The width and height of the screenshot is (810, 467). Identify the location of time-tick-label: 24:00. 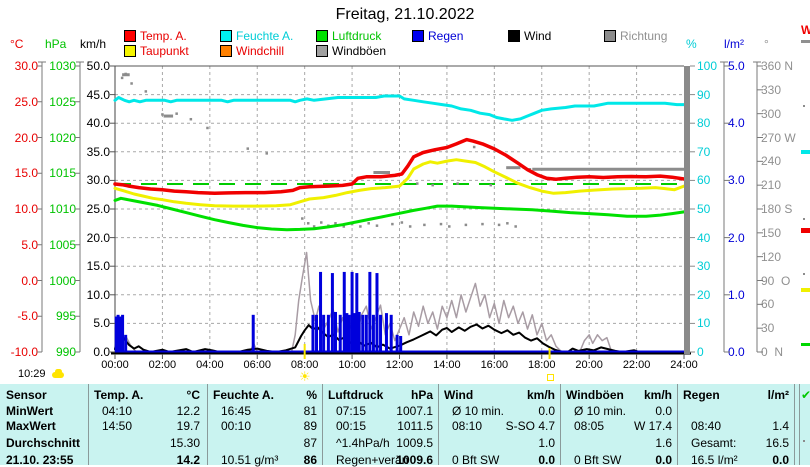
(684, 365).